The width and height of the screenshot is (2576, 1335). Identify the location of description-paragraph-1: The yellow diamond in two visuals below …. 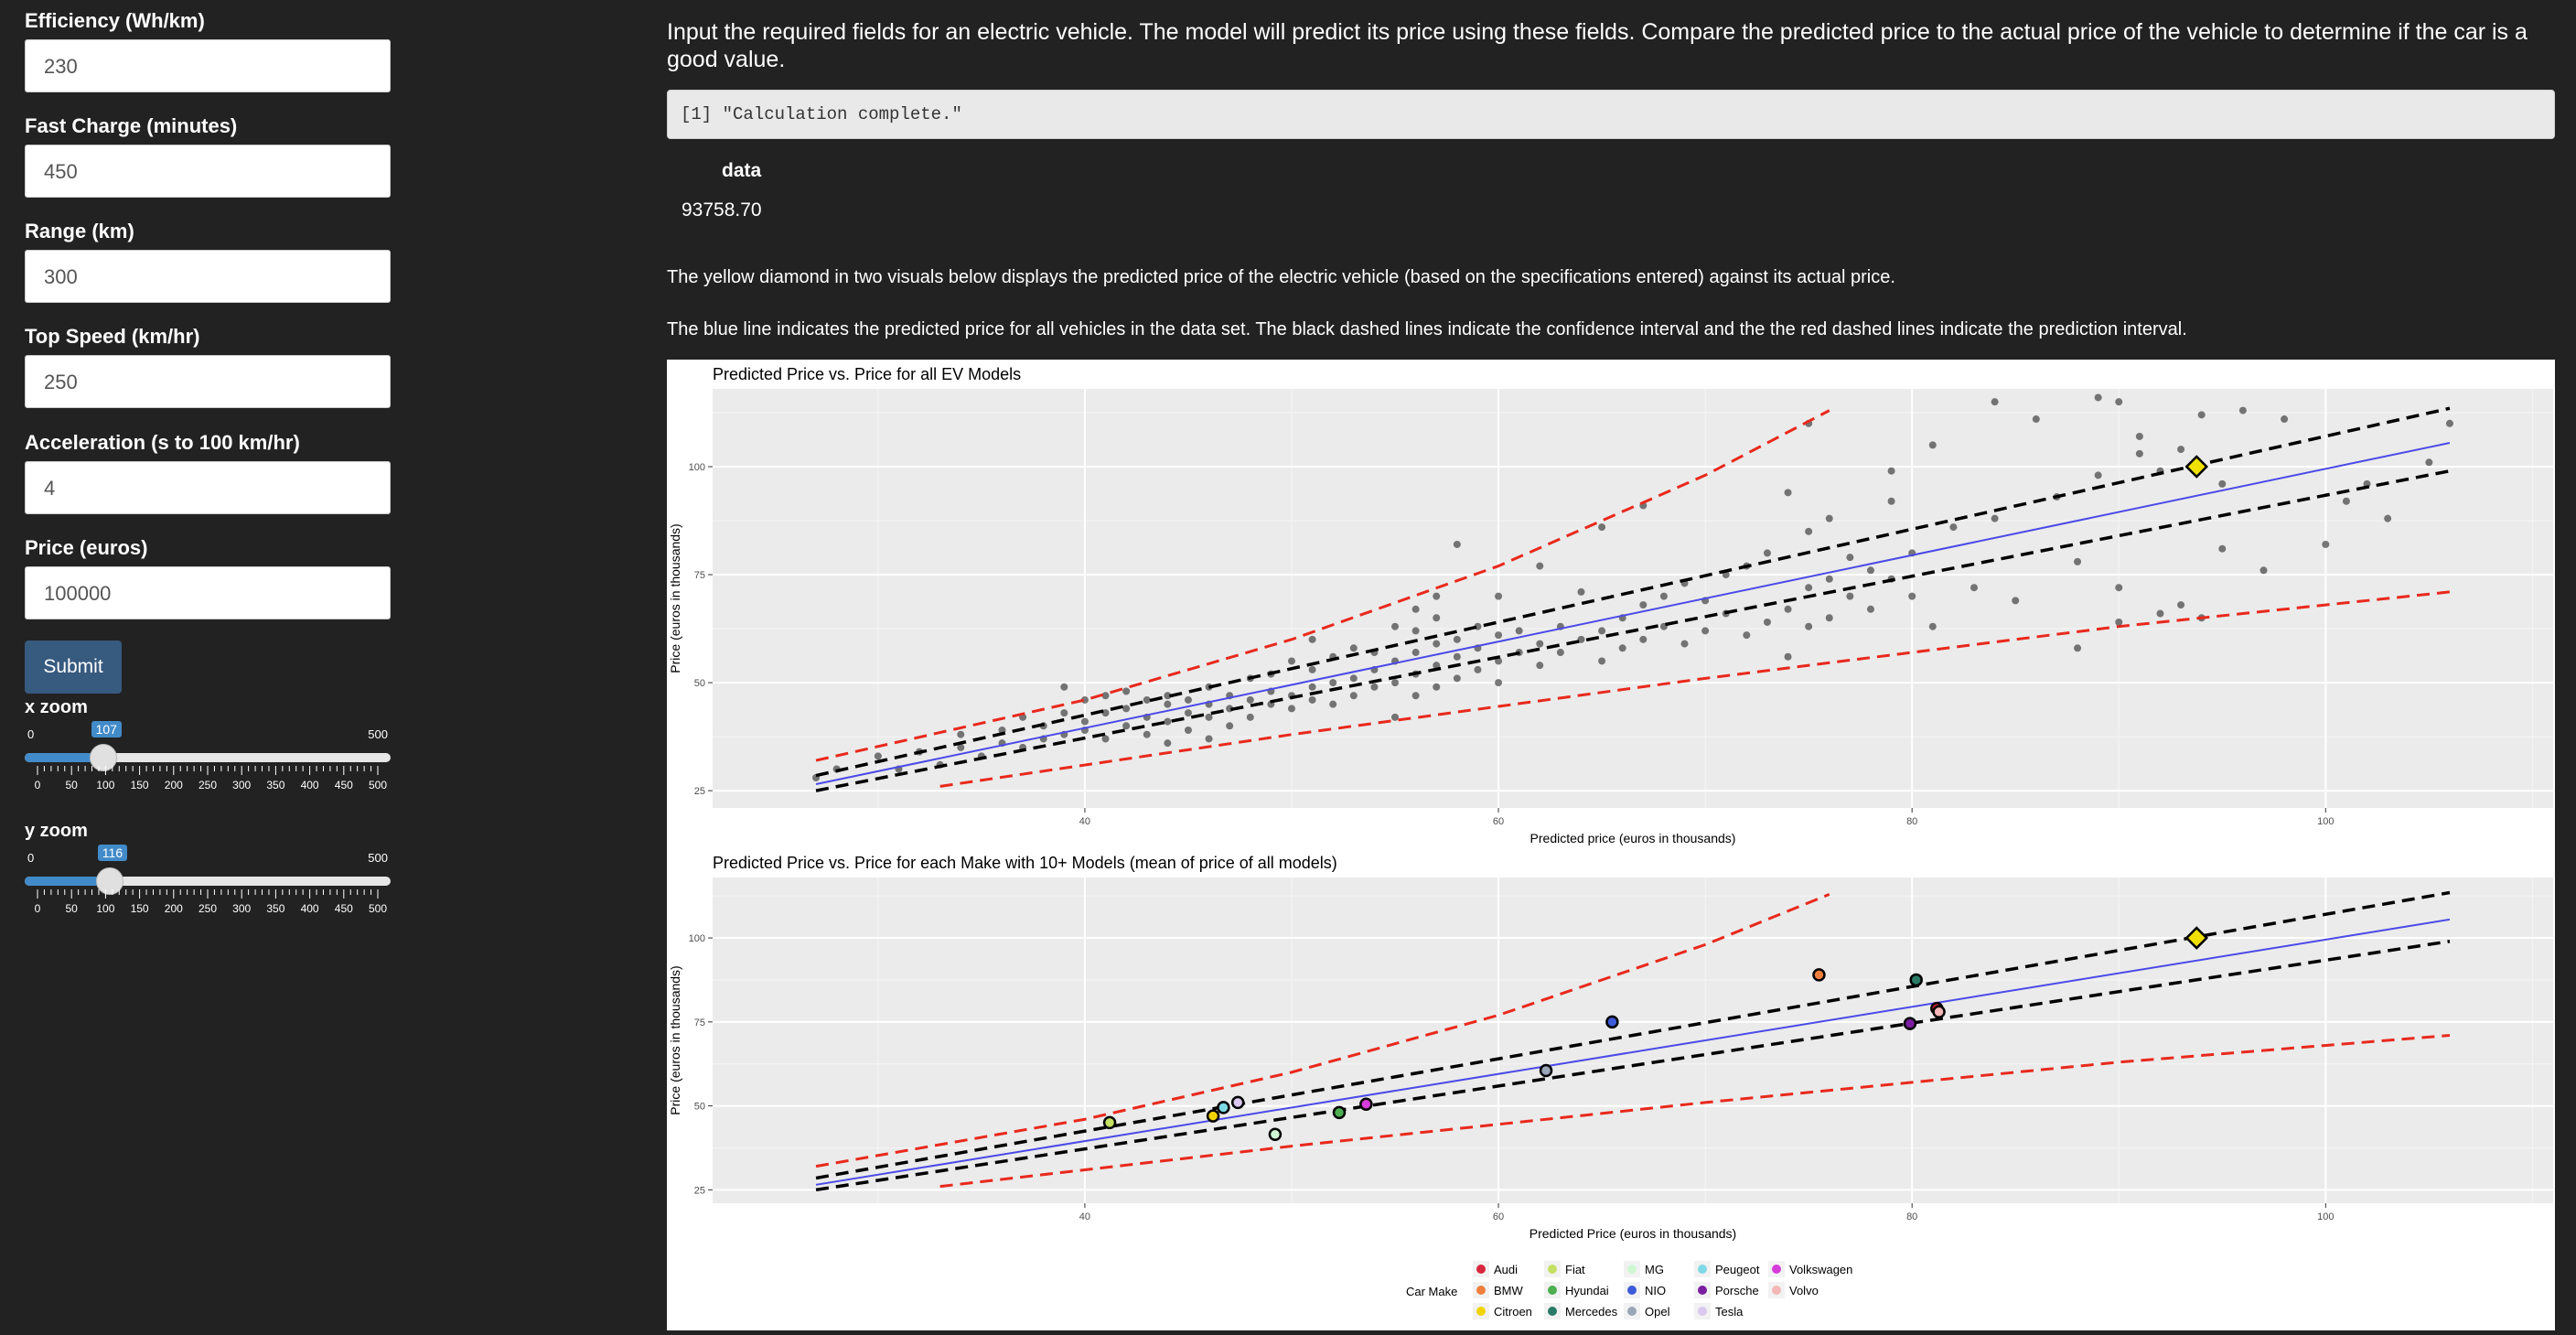
(1281, 277).